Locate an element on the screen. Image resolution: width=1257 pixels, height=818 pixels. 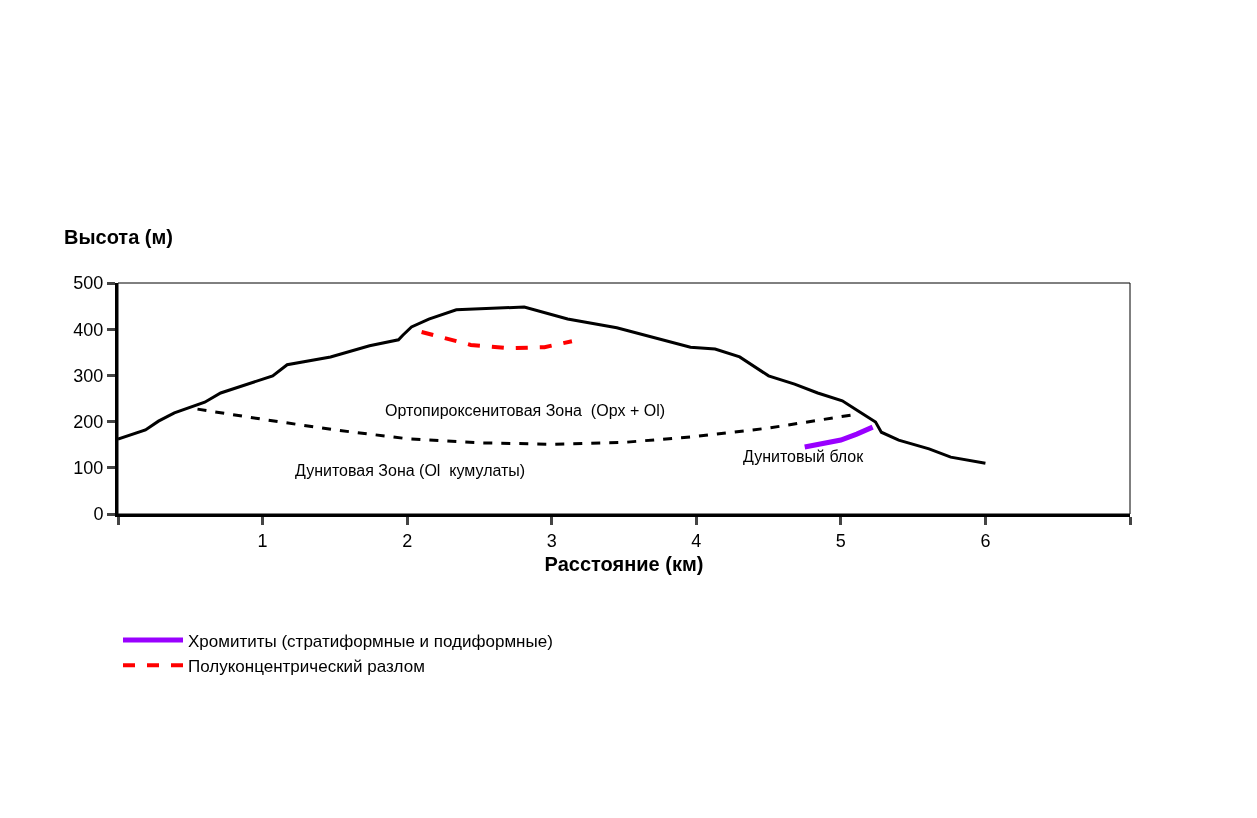
y-axis-title: Высота (м) is located at coordinates (118, 237).